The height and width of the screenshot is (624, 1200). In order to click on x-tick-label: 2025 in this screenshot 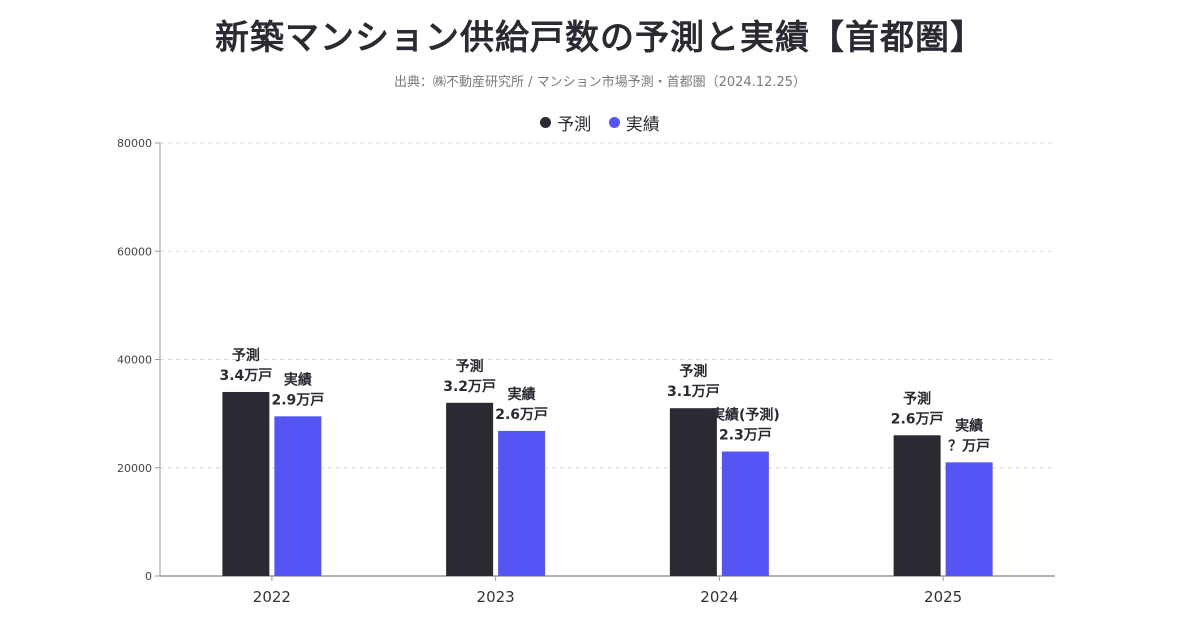, I will do `click(943, 597)`.